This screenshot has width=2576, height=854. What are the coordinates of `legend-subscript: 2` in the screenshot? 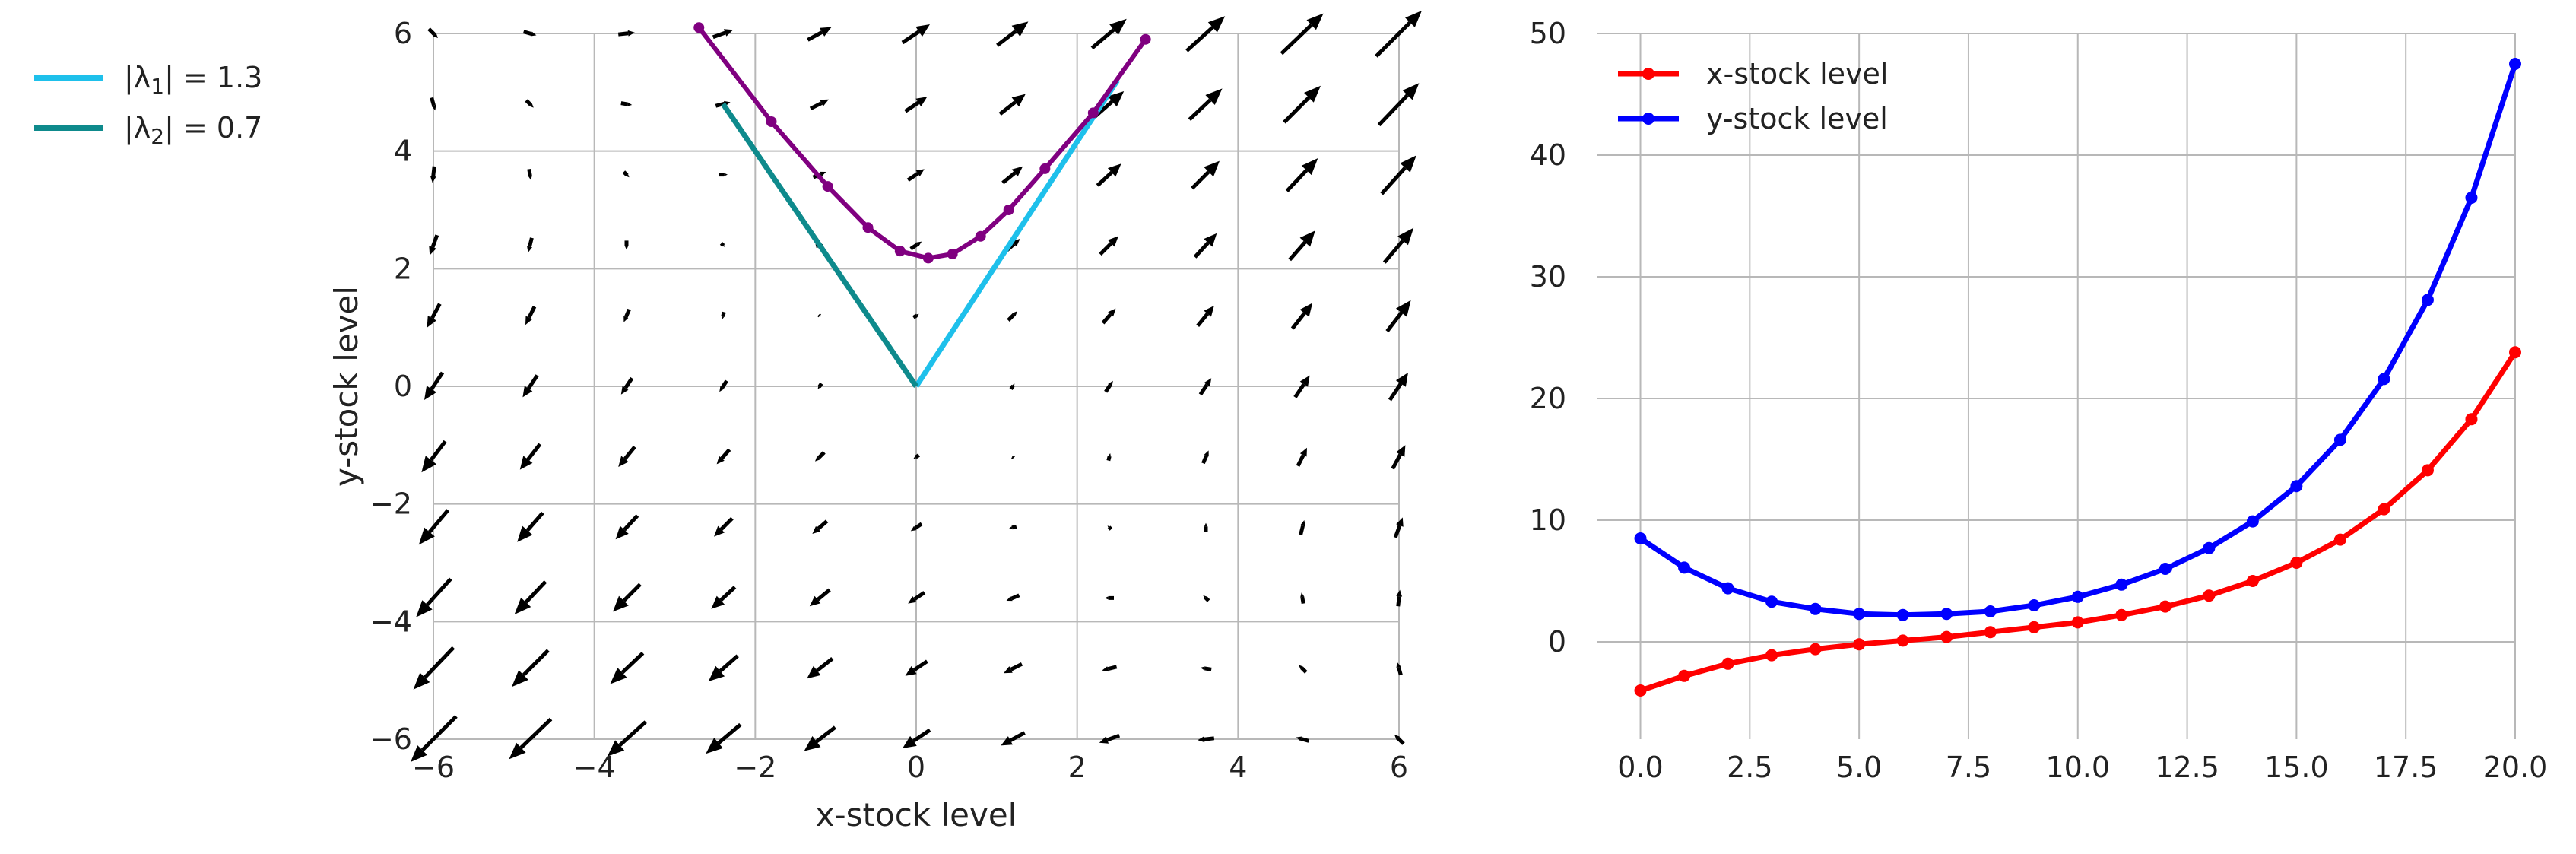 It's located at (157, 136).